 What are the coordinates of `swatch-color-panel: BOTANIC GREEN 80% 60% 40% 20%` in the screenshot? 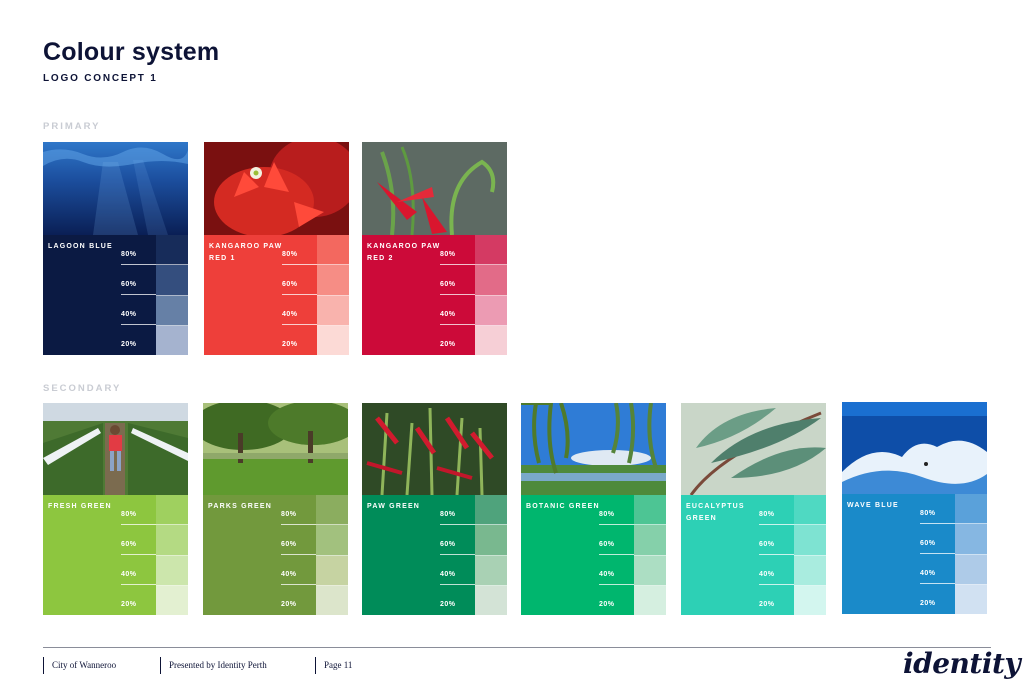 It's located at (593, 555).